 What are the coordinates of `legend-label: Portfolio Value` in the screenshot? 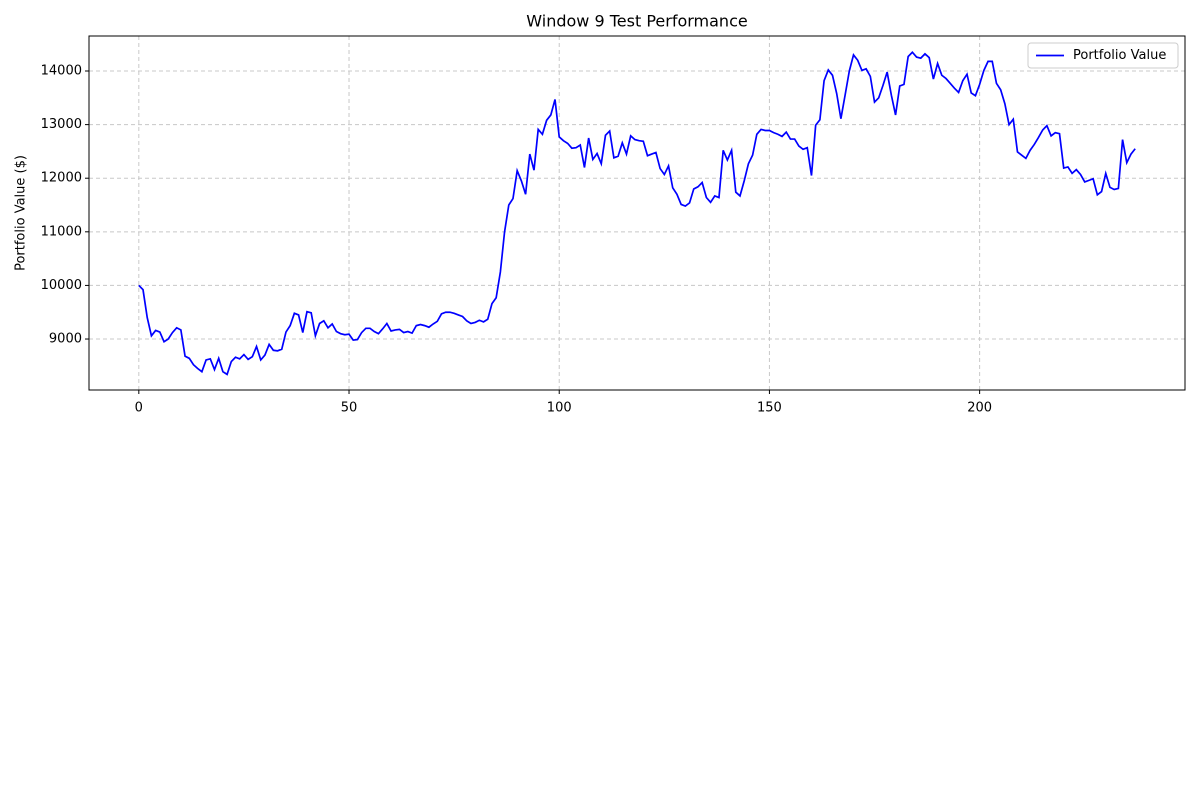 It's located at (1119, 55).